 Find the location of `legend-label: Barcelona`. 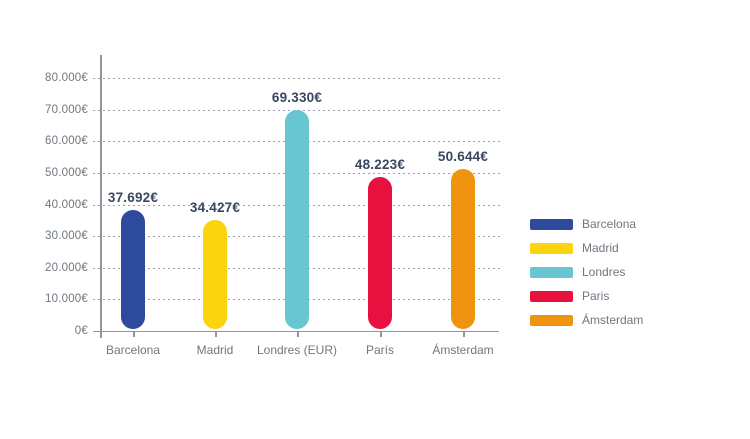

legend-label: Barcelona is located at coordinates (609, 224).